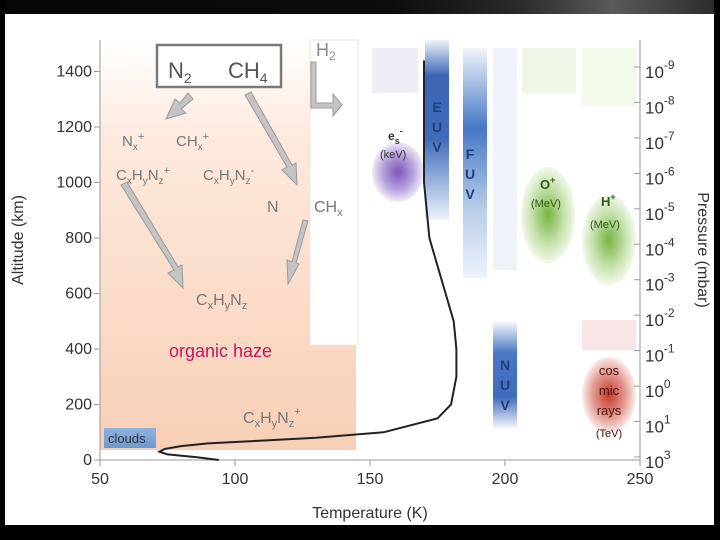 The width and height of the screenshot is (720, 540). I want to click on pressure-tick-label: 10⁻⁶, so click(660, 176).